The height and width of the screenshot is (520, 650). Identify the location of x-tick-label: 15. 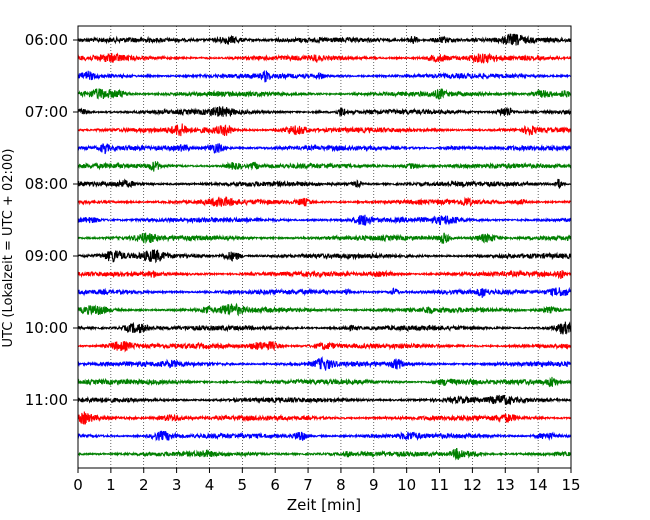
(570, 485).